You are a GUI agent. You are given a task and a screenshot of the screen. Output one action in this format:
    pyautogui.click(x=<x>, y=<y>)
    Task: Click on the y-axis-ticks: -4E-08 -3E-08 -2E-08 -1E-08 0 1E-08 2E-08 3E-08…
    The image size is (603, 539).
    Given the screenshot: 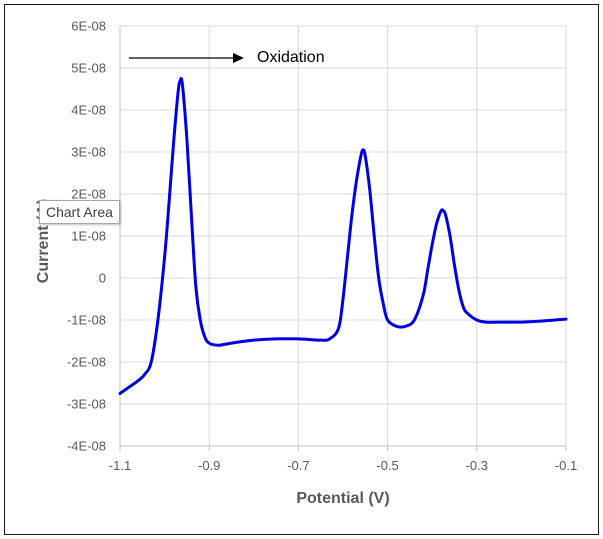 What is the action you would take?
    pyautogui.click(x=86, y=236)
    